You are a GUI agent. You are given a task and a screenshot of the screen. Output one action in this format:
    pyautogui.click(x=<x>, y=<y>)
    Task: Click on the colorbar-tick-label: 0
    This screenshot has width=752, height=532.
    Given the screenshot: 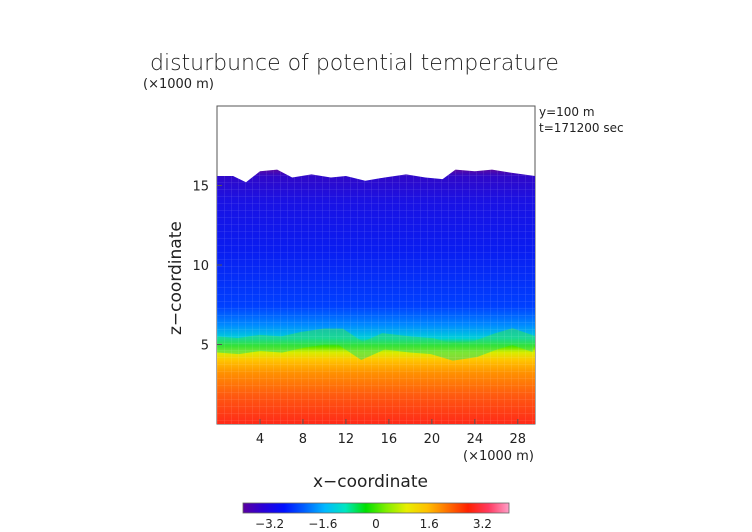 What is the action you would take?
    pyautogui.click(x=376, y=524)
    